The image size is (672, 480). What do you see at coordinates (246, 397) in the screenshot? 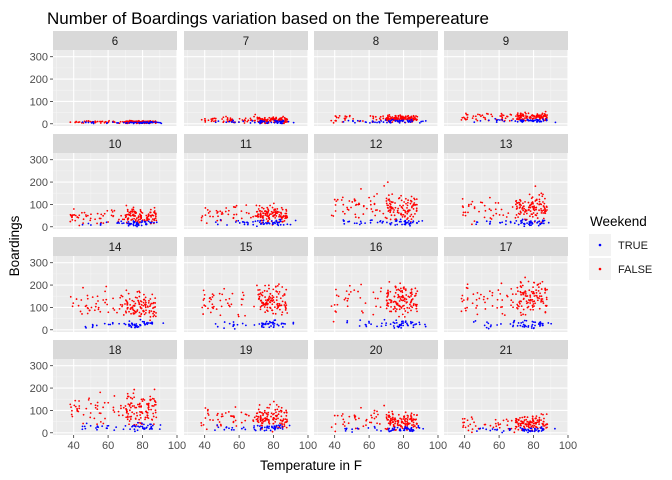
I see `panel-background` at bounding box center [246, 397].